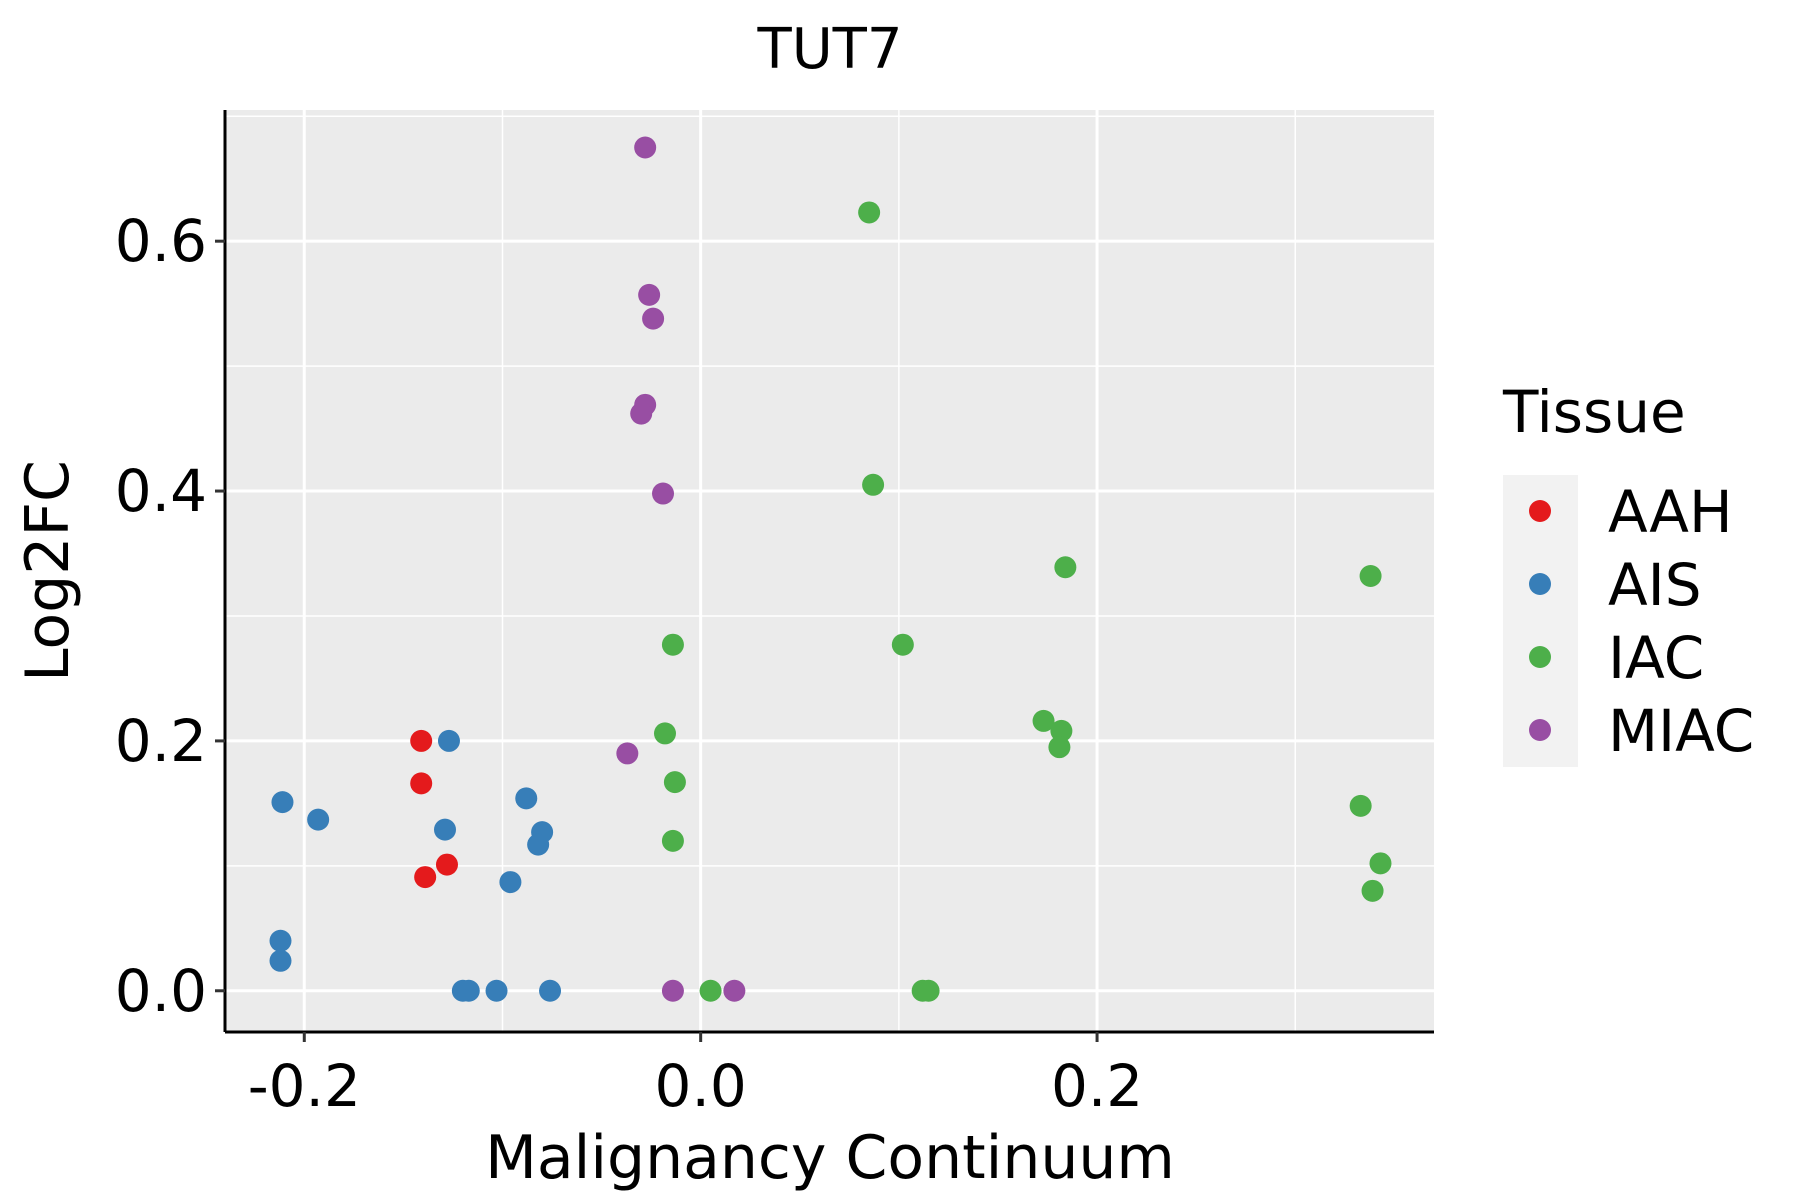 This screenshot has width=1800, height=1200. I want to click on y-axis-title: Log2FC, so click(48, 571).